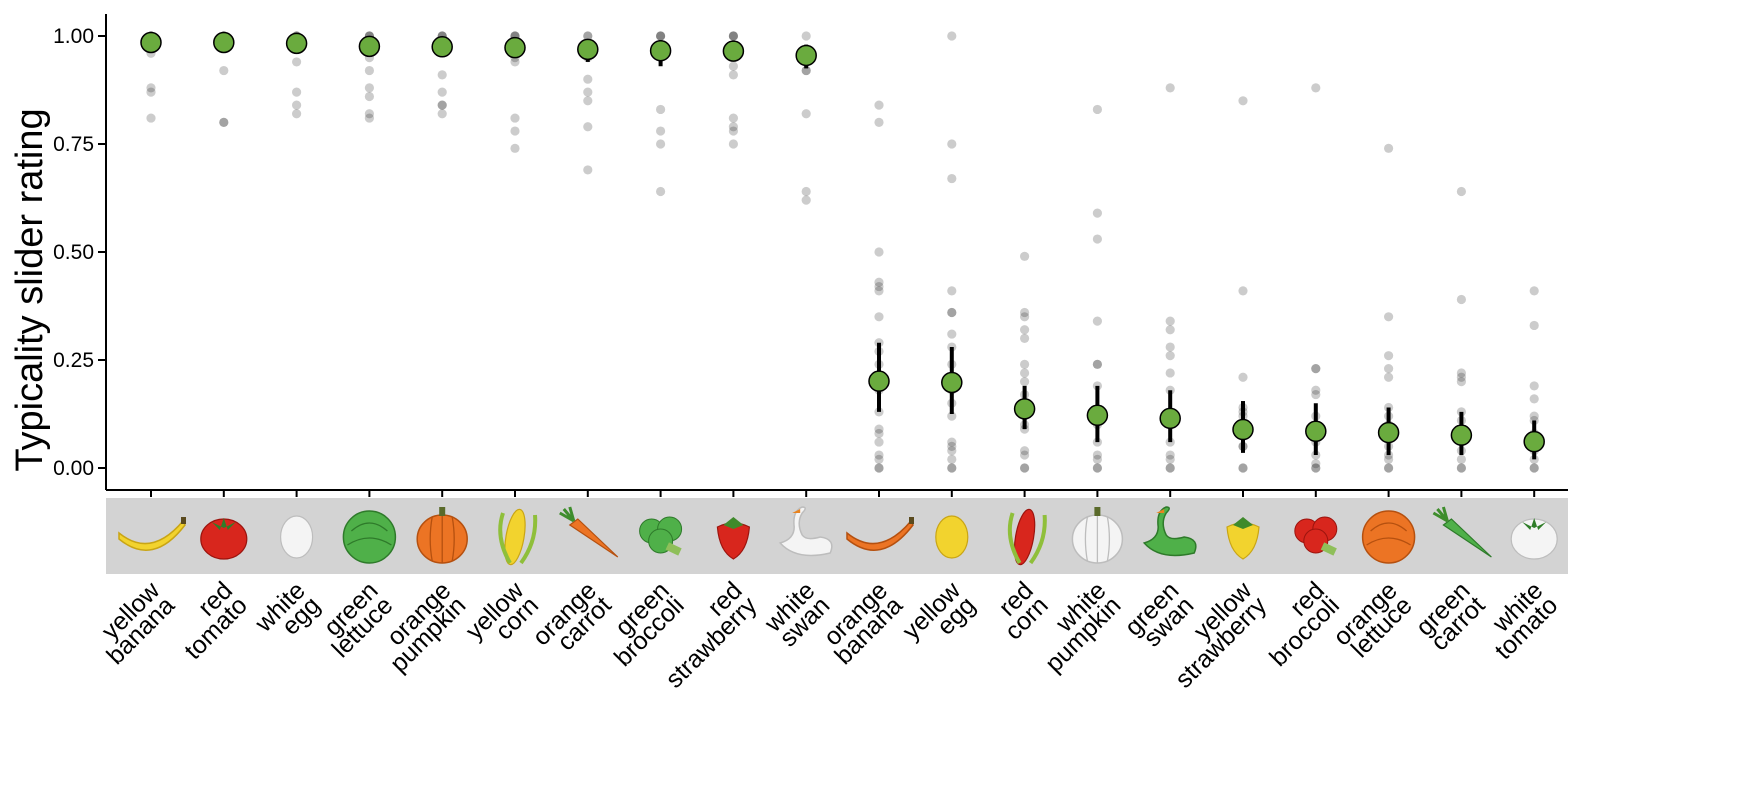 Image resolution: width=1758 pixels, height=787 pixels. What do you see at coordinates (152, 535) in the screenshot?
I see `banana-shape` at bounding box center [152, 535].